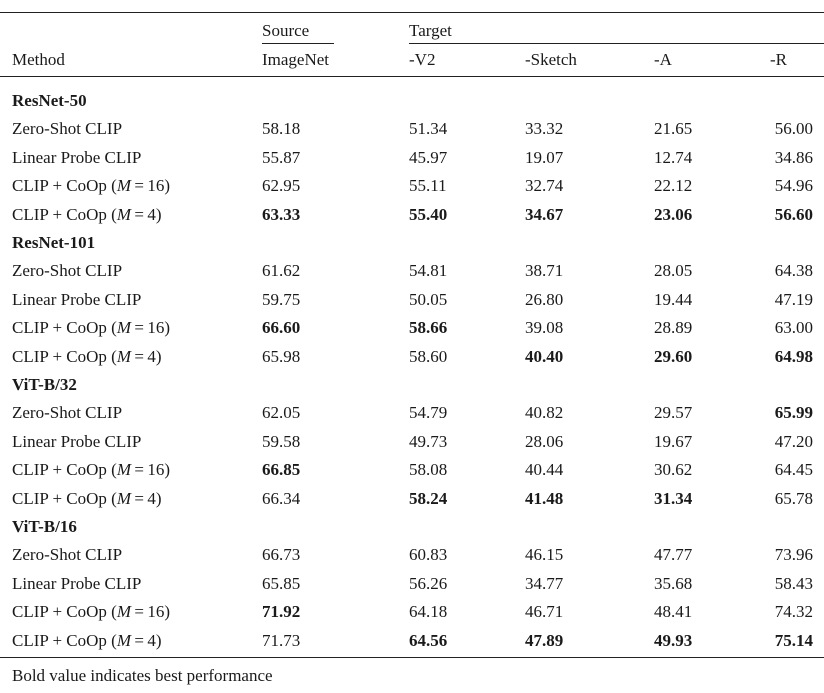 The image size is (824, 693). What do you see at coordinates (281, 271) in the screenshot?
I see `table-cell: 61.62` at bounding box center [281, 271].